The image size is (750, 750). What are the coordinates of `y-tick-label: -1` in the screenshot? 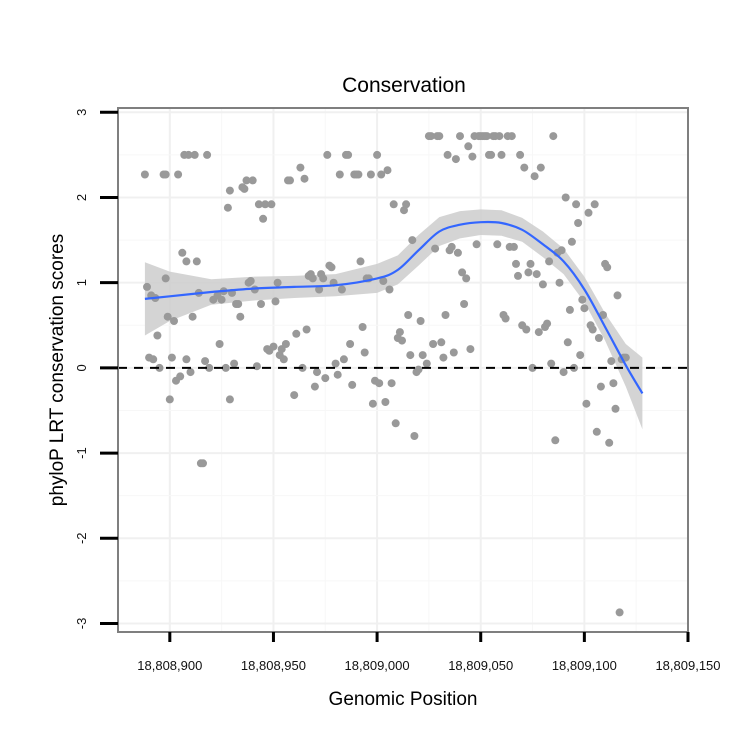 It's located at (81, 453).